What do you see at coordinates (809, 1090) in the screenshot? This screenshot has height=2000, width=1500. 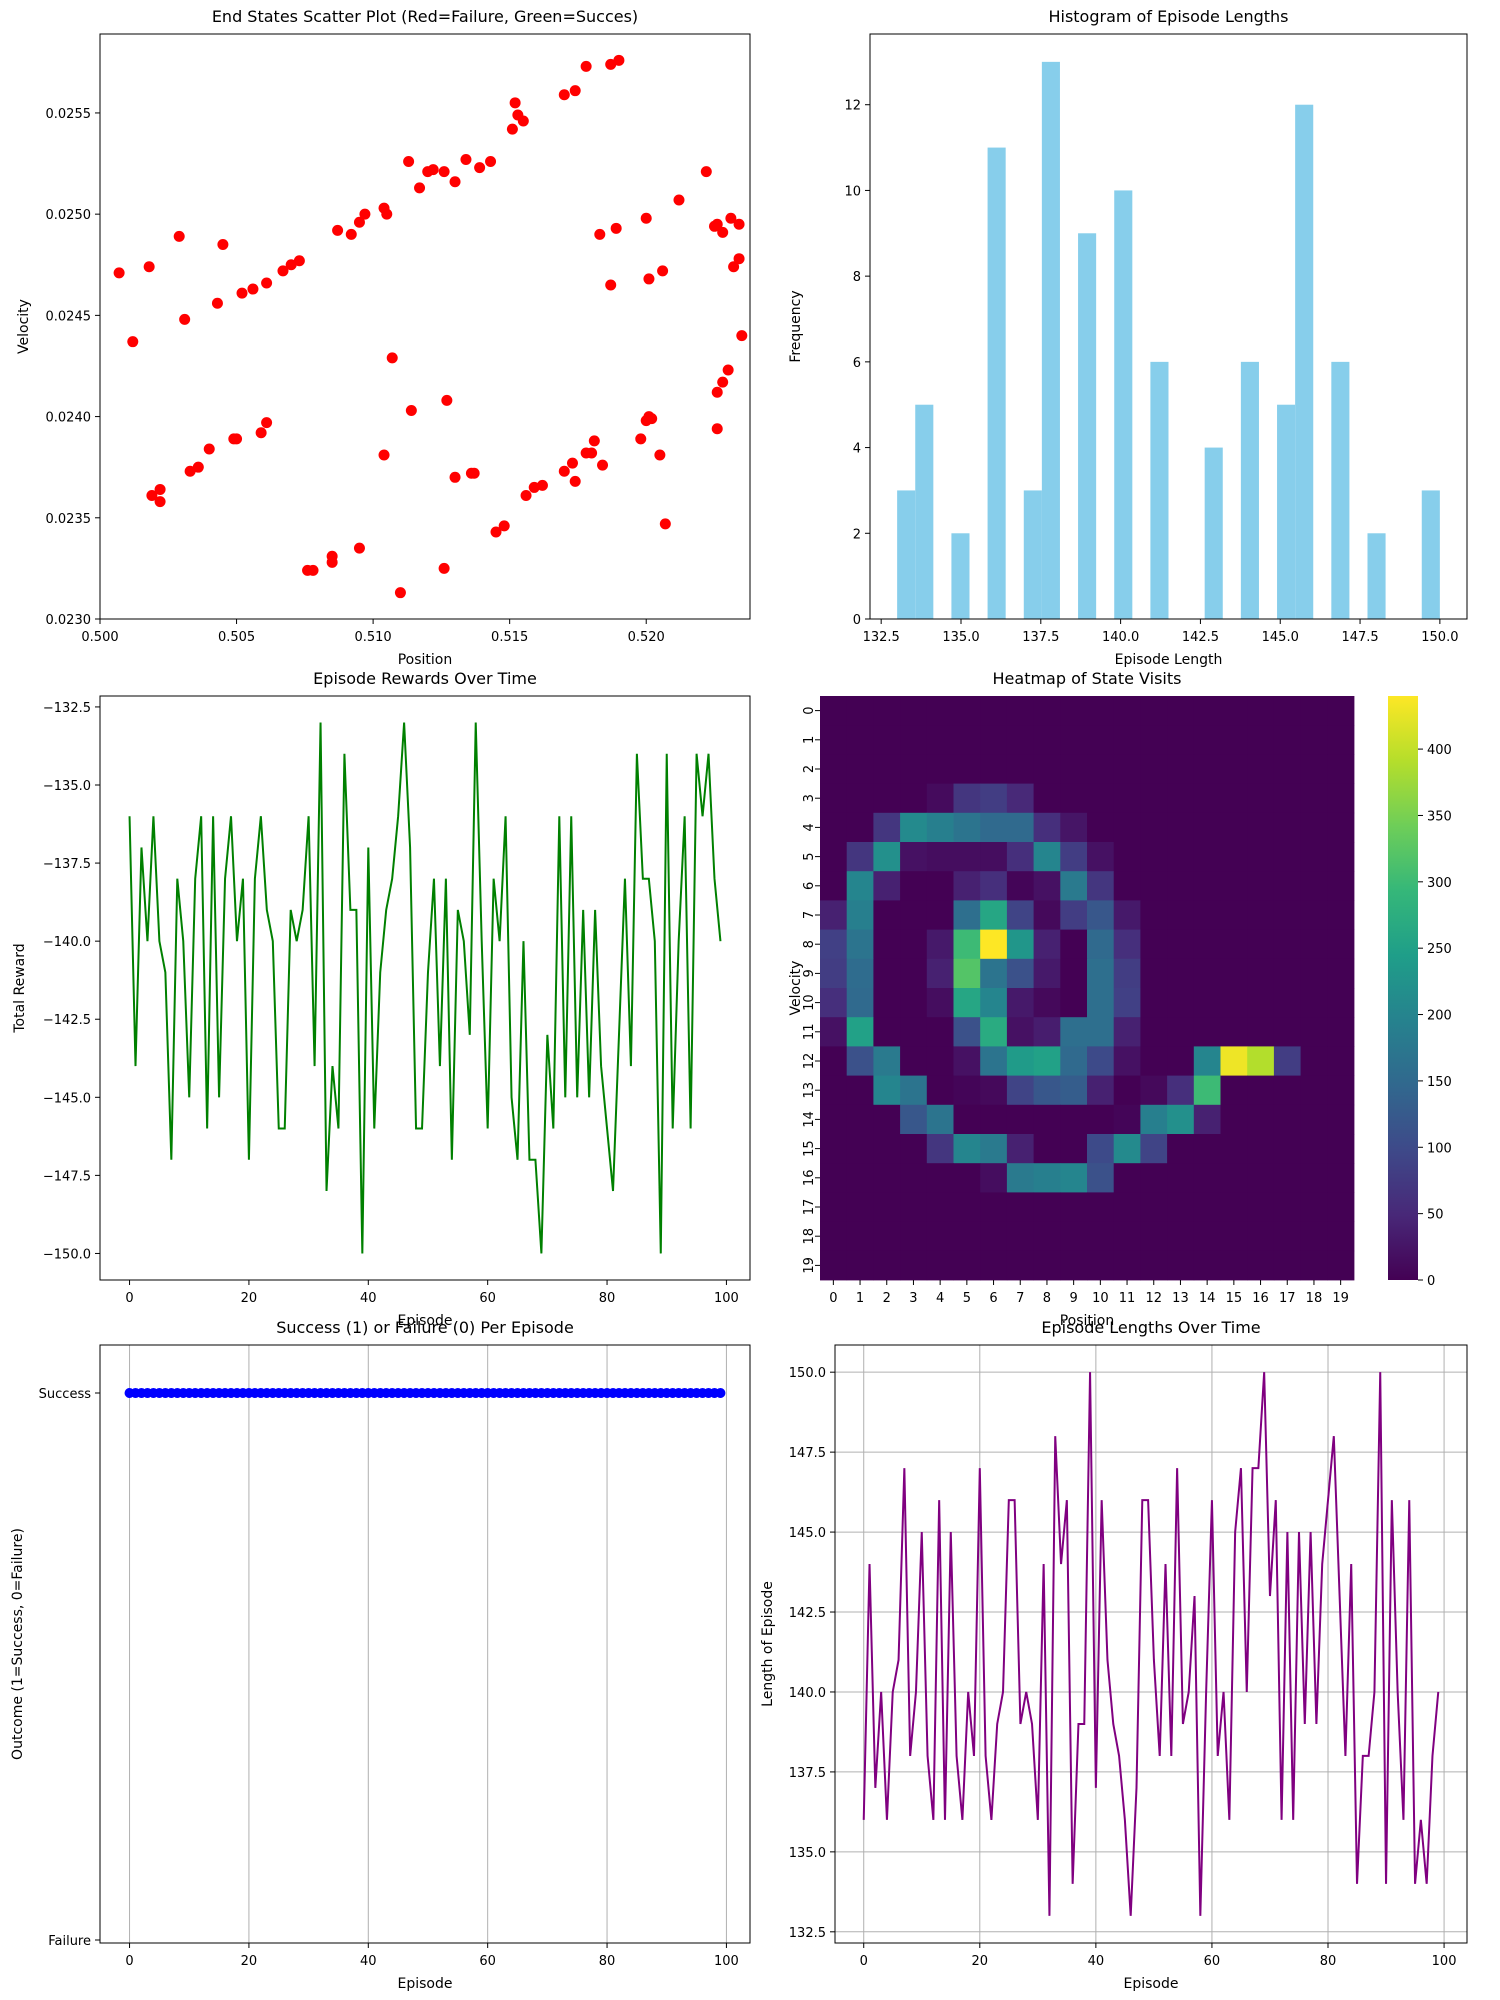 I see `y-tick-label: 13` at bounding box center [809, 1090].